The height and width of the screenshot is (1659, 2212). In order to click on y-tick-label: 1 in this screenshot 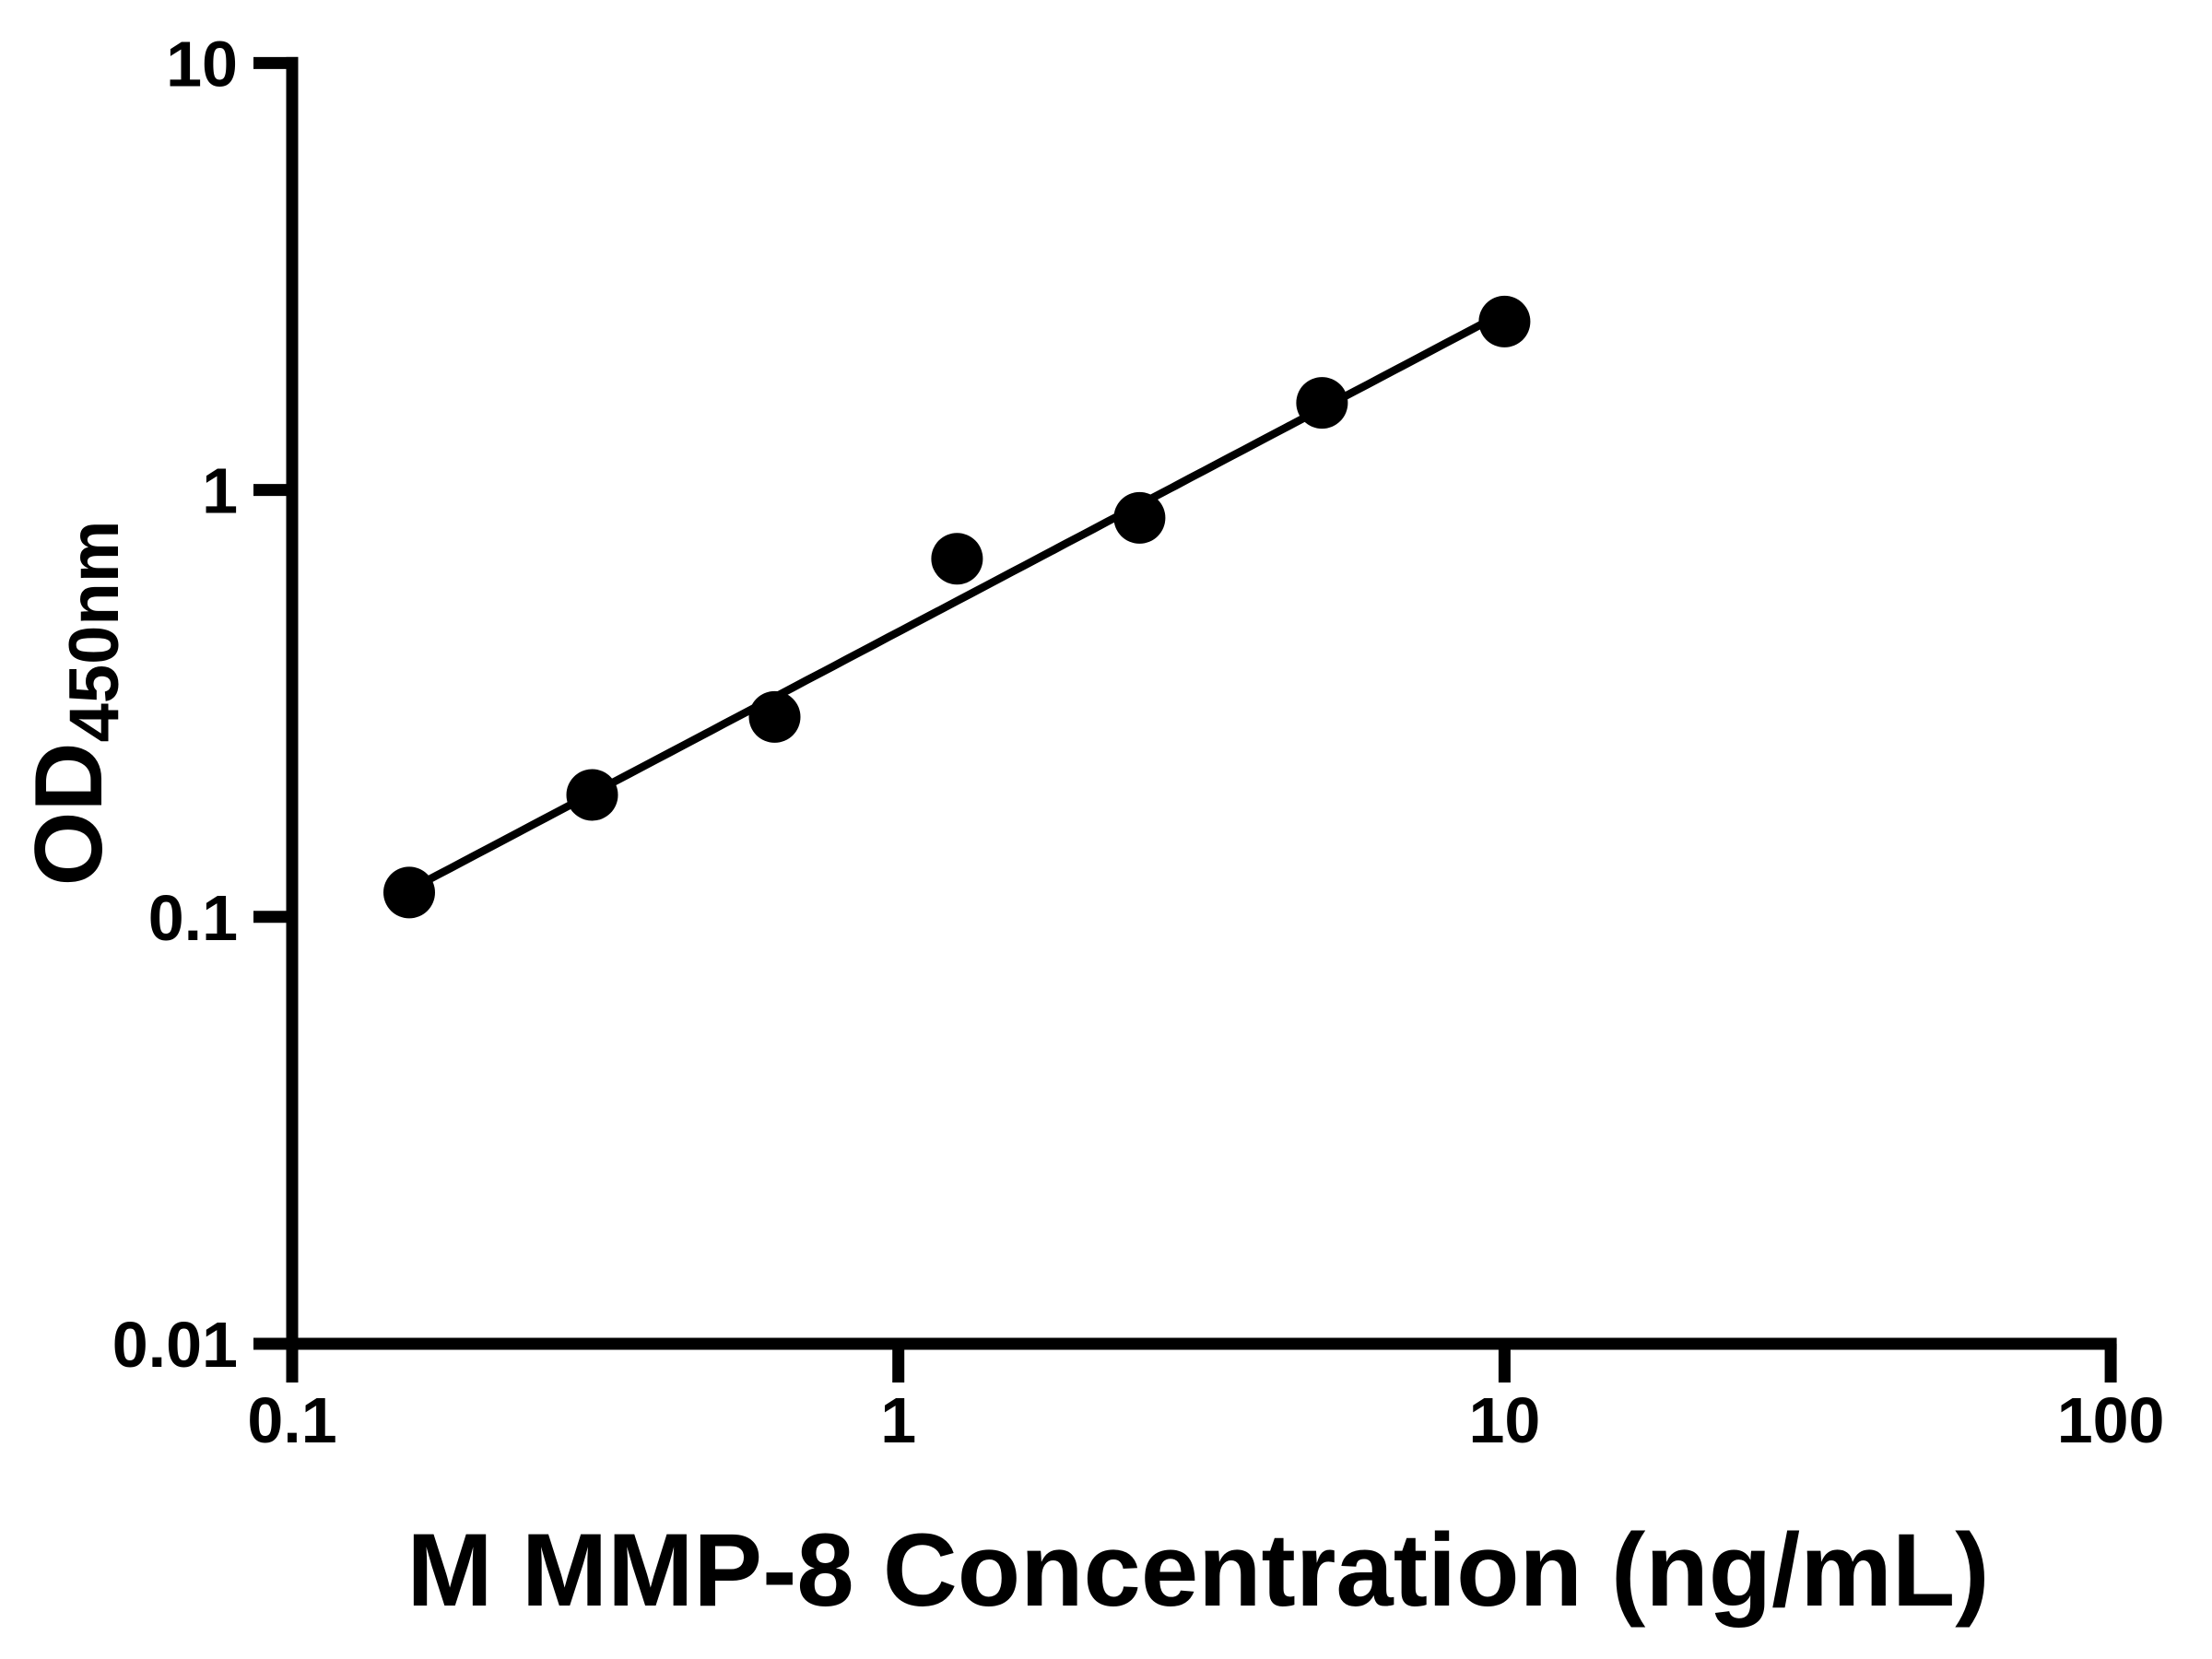, I will do `click(220, 491)`.